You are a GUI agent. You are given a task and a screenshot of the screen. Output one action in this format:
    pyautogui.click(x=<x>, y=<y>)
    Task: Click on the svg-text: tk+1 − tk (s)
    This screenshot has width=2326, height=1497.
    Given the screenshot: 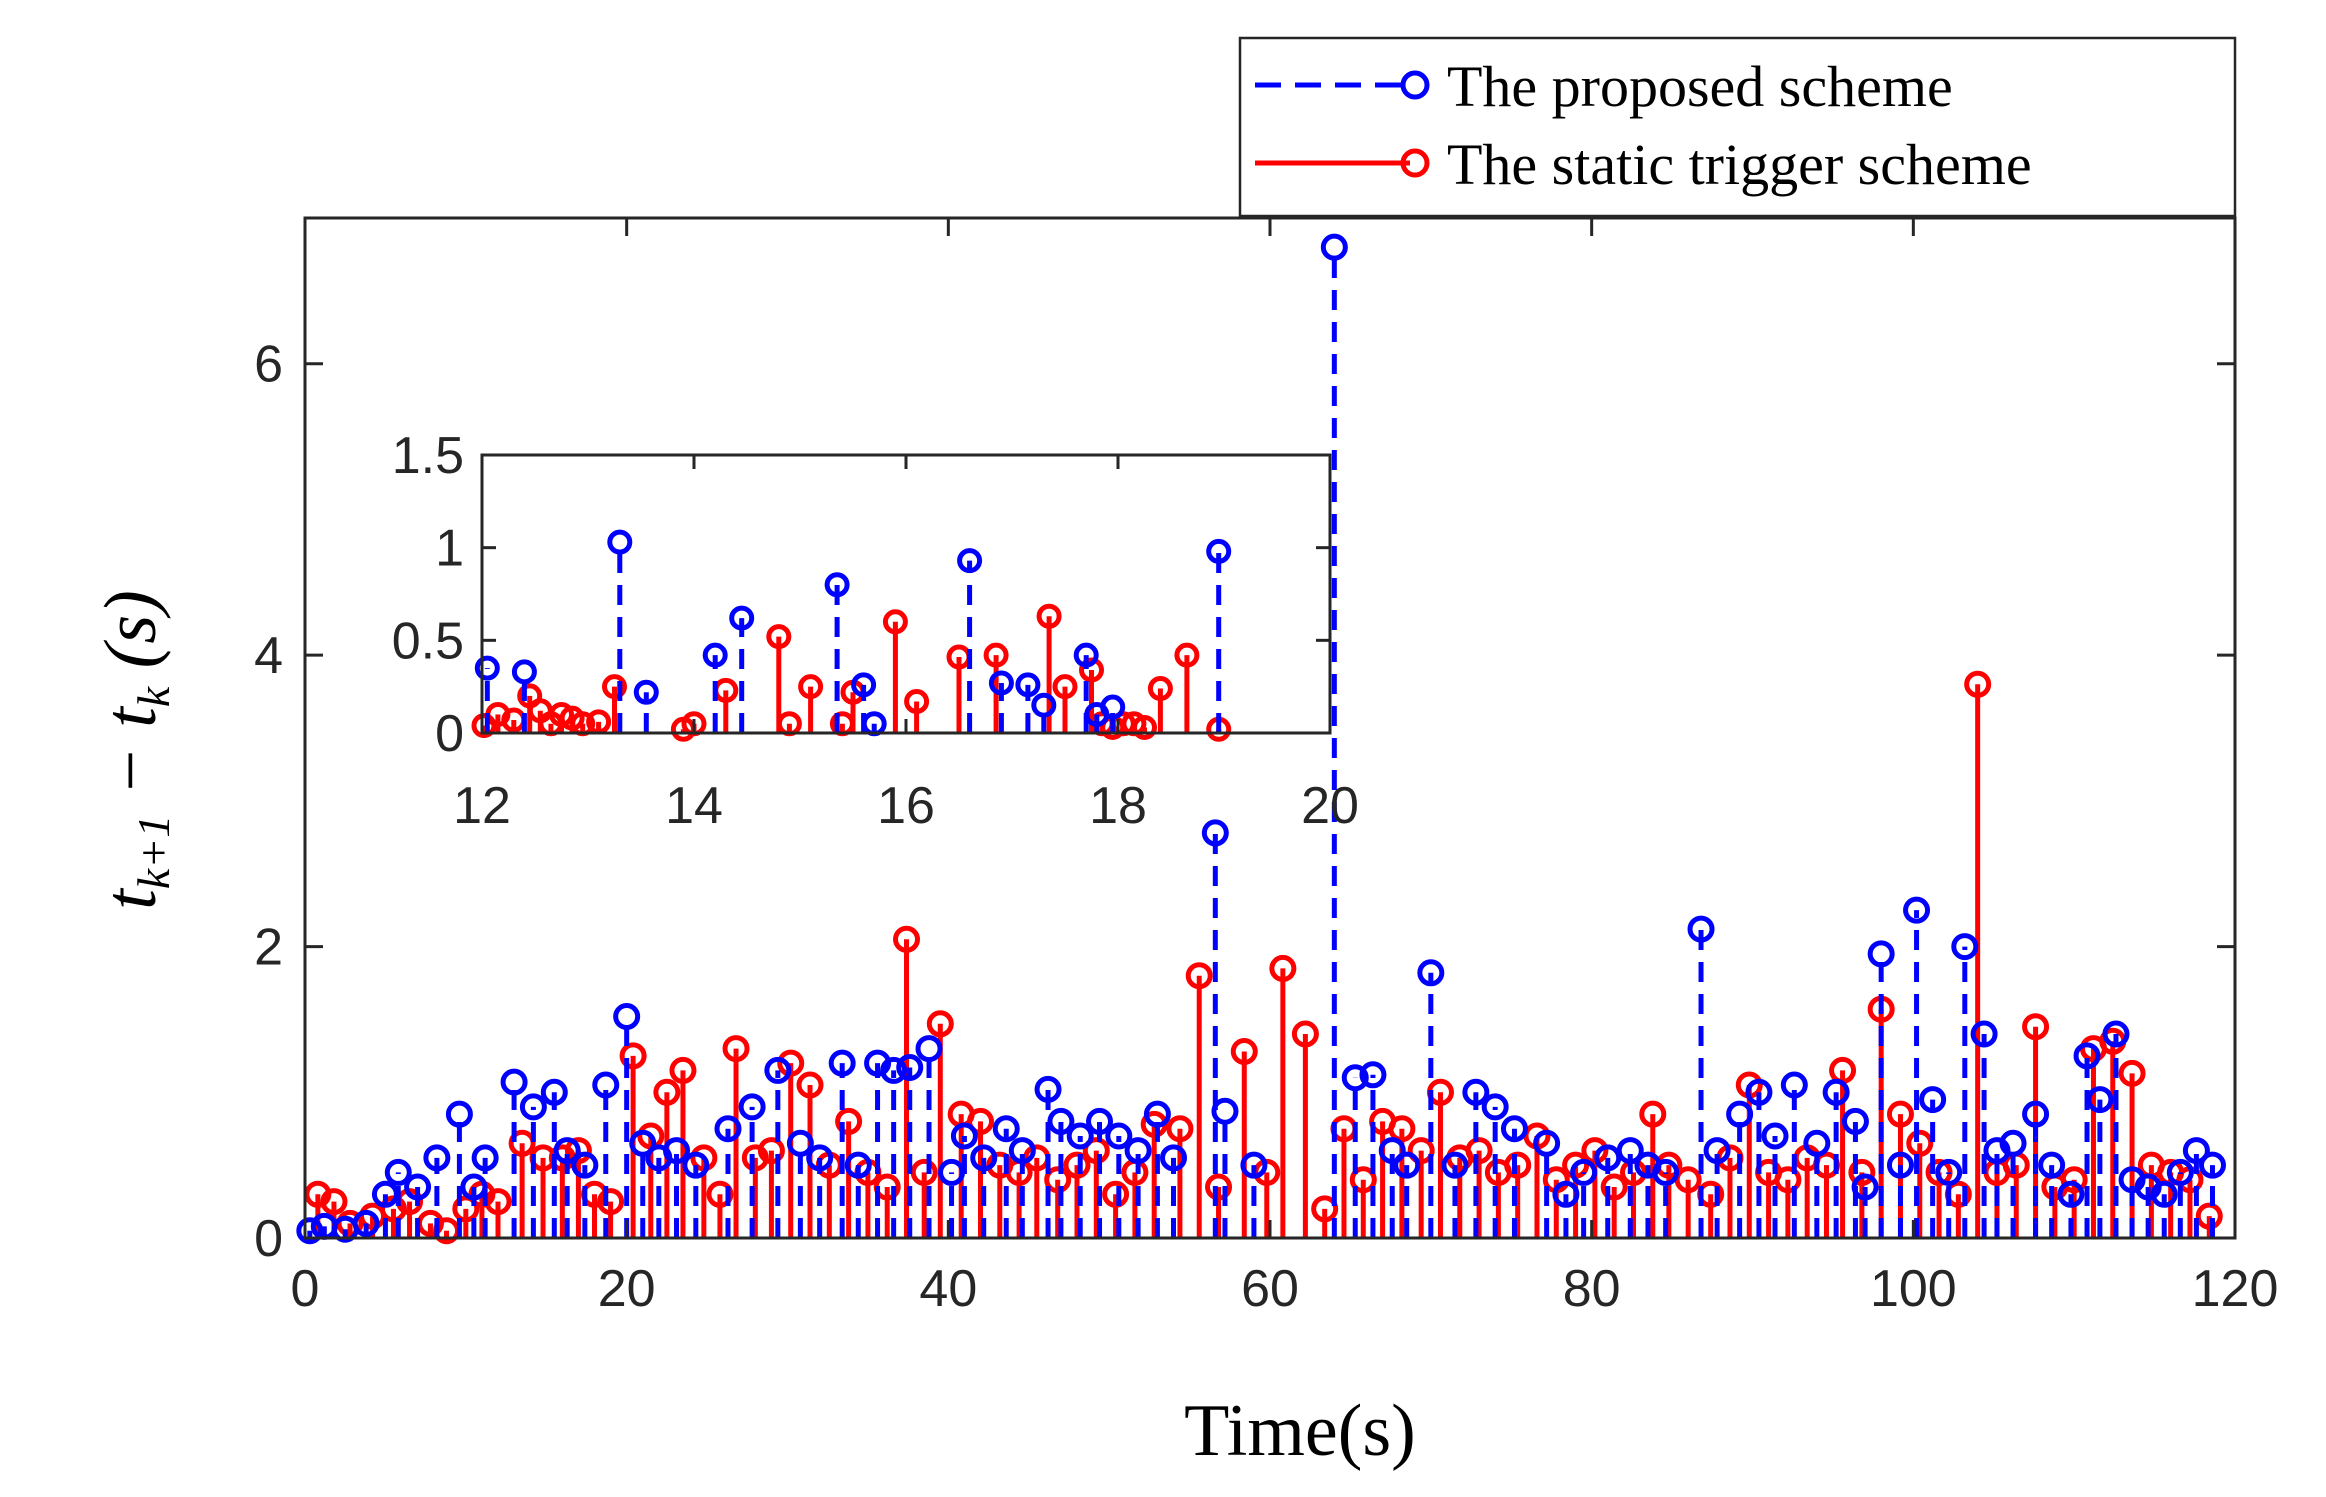 What is the action you would take?
    pyautogui.click(x=134, y=750)
    